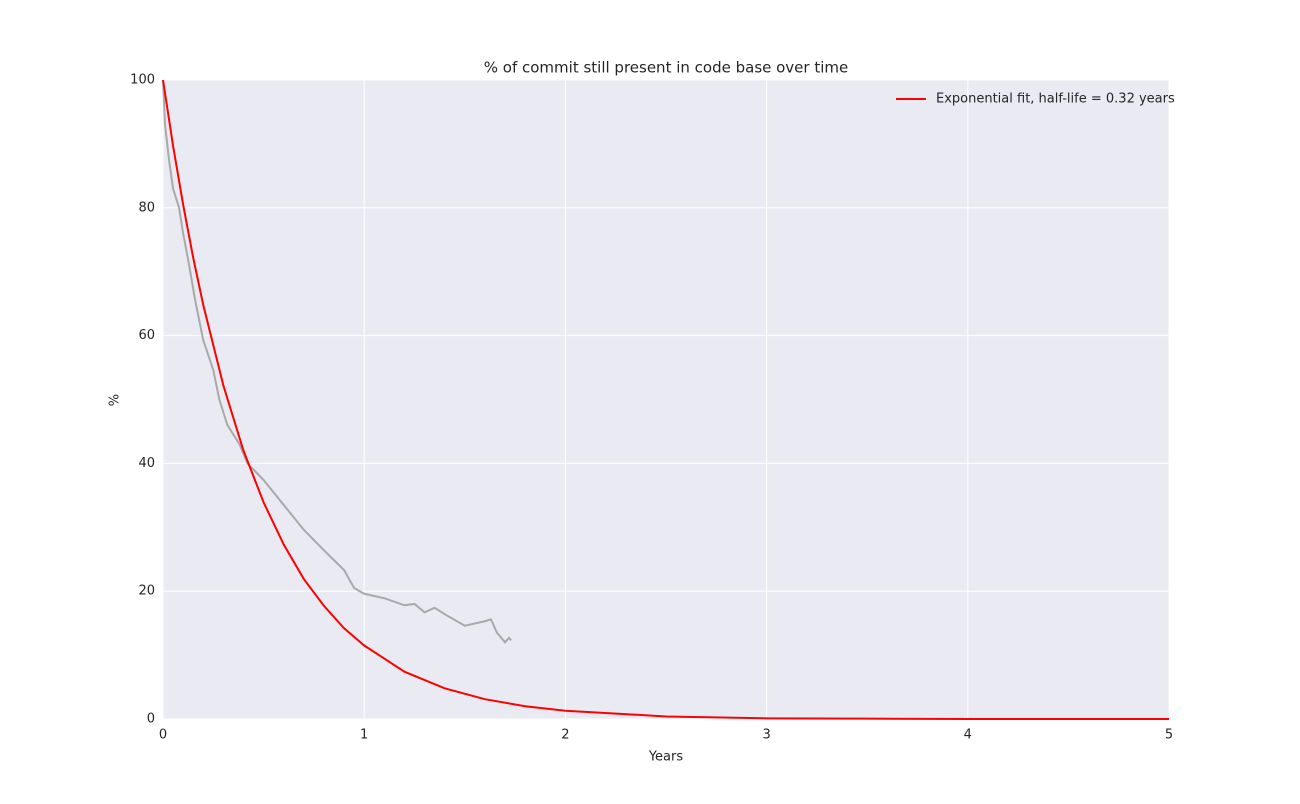 Image resolution: width=1300 pixels, height=804 pixels. I want to click on x-tick-label: 0, so click(163, 735).